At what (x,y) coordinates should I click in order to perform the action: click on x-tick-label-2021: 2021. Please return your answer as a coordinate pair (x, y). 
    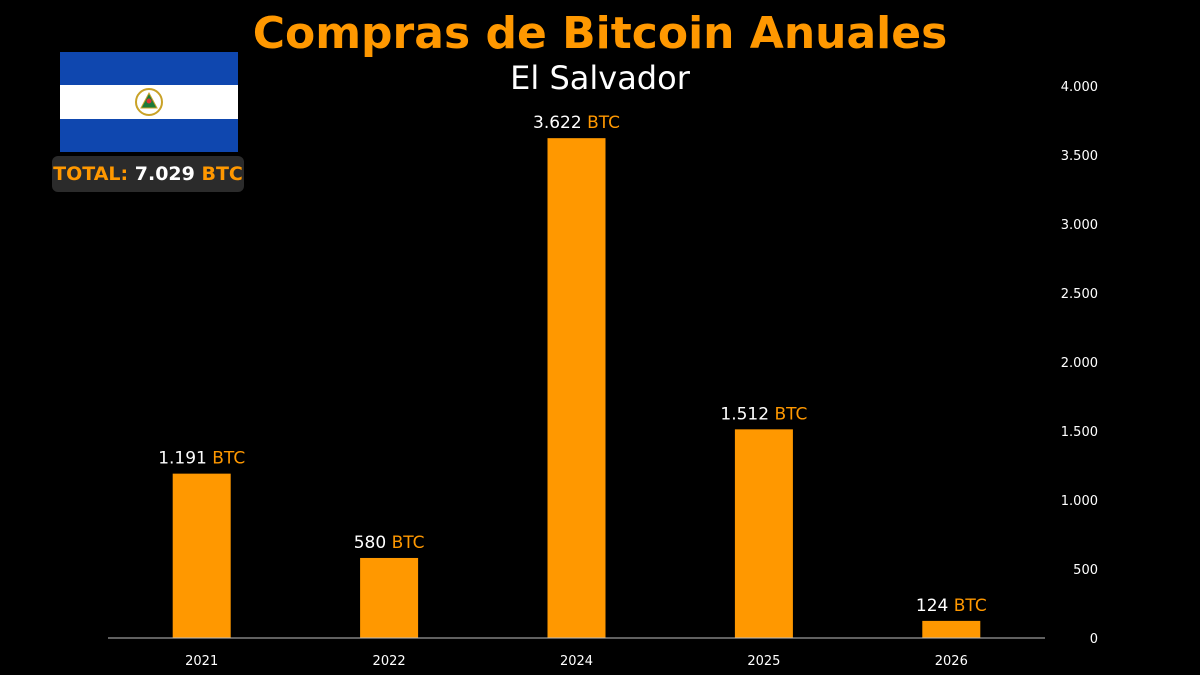
    Looking at the image, I should click on (201, 661).